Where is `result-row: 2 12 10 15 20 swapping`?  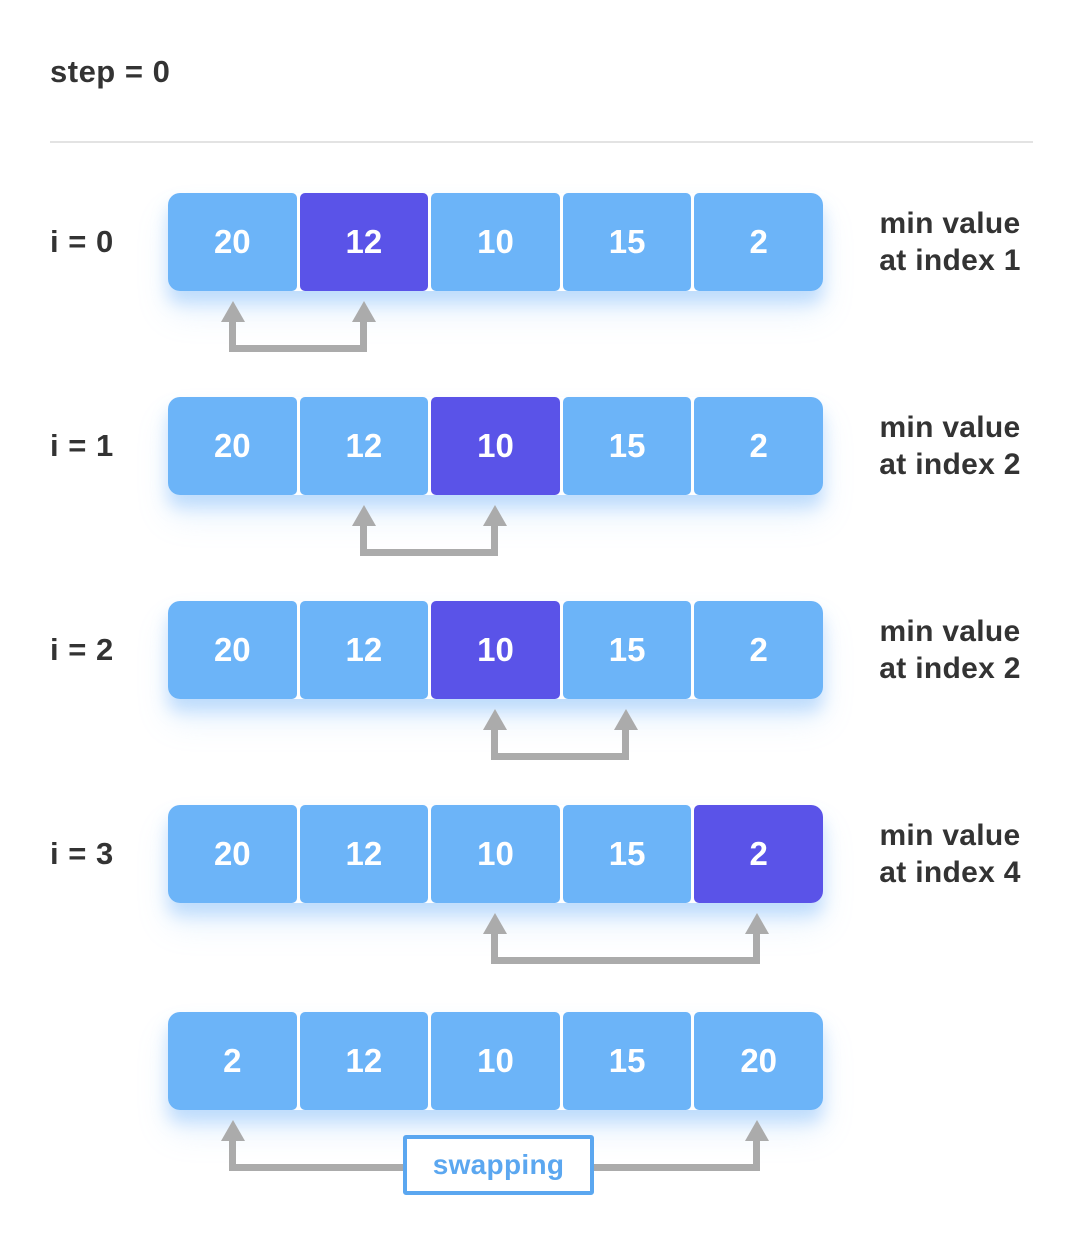
result-row: 2 12 10 15 20 swapping is located at coordinates (540, 1103).